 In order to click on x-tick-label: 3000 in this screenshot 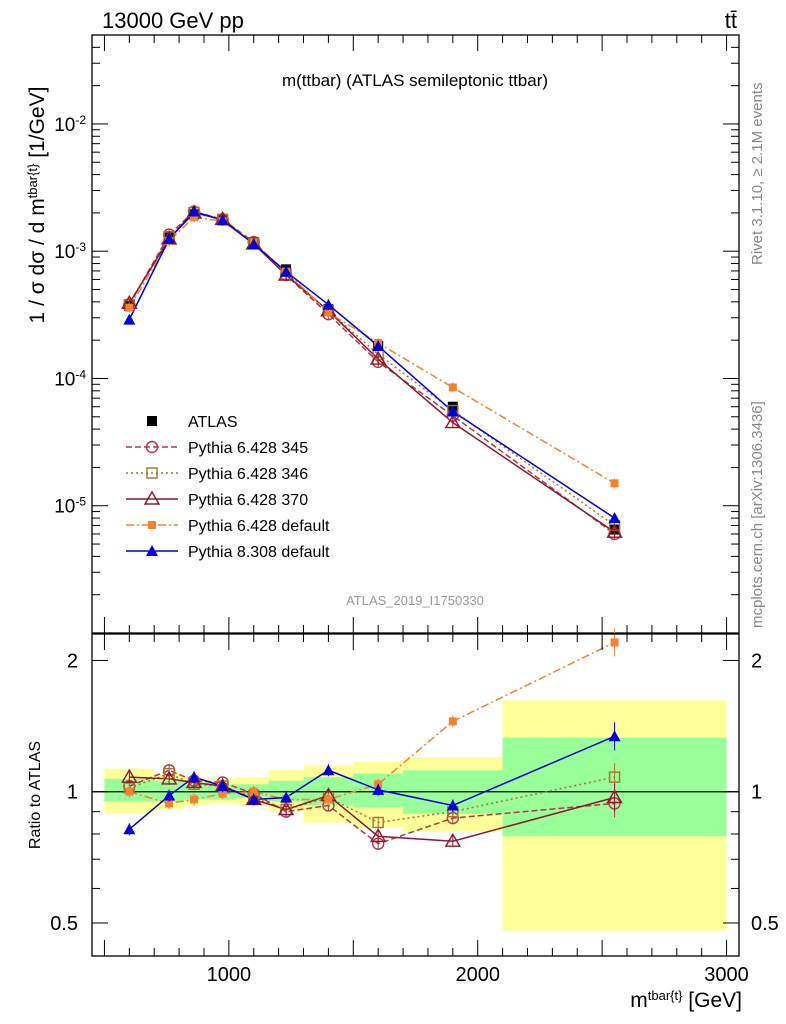, I will do `click(726, 975)`.